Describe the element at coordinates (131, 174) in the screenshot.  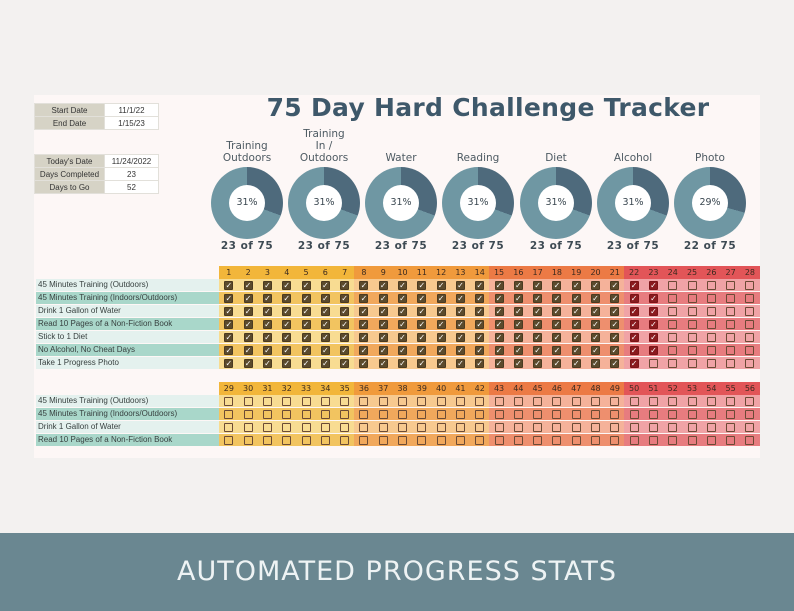
I see `days-completed-value: 23` at that location.